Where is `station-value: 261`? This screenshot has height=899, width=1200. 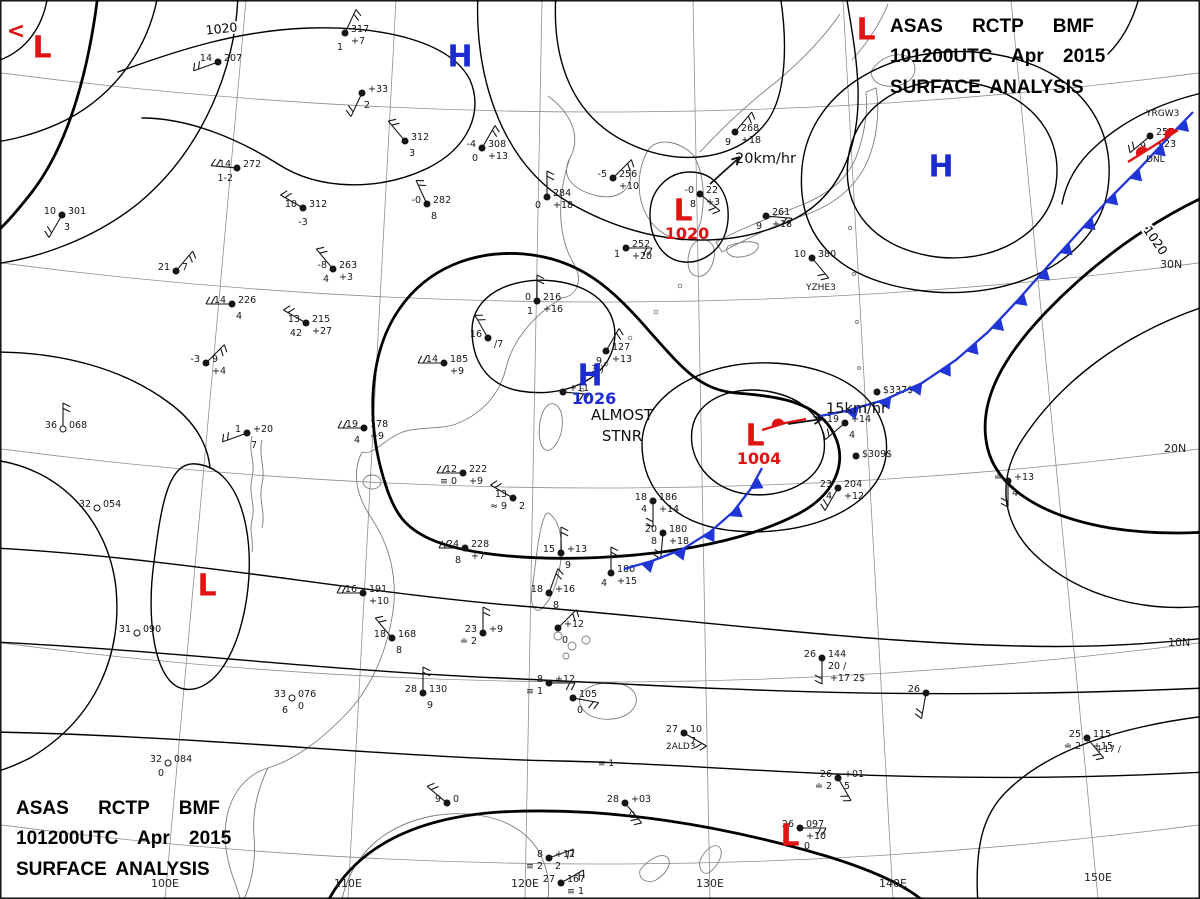 station-value: 261 is located at coordinates (781, 212).